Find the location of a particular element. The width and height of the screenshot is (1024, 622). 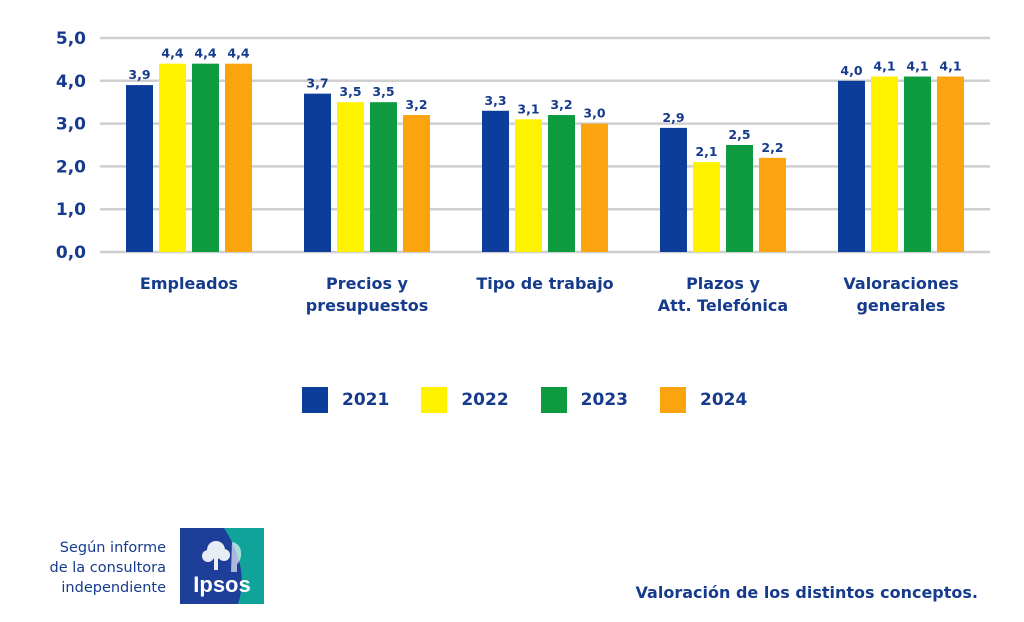

y-tick-label: 0,0 is located at coordinates (71, 253).